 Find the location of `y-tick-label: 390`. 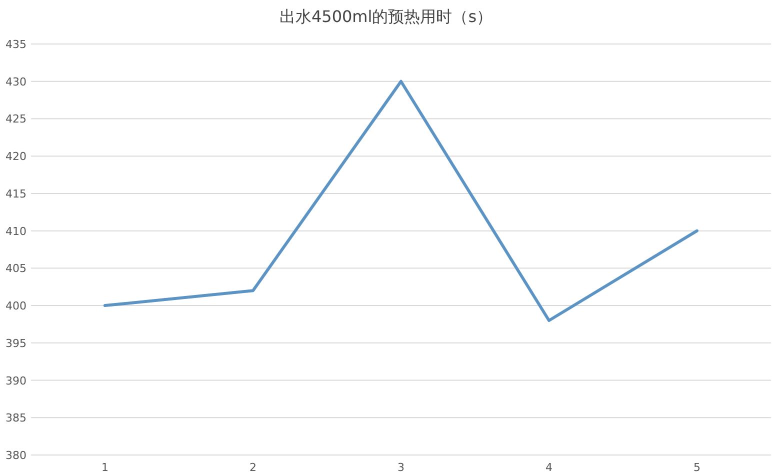

y-tick-label: 390 is located at coordinates (16, 381).